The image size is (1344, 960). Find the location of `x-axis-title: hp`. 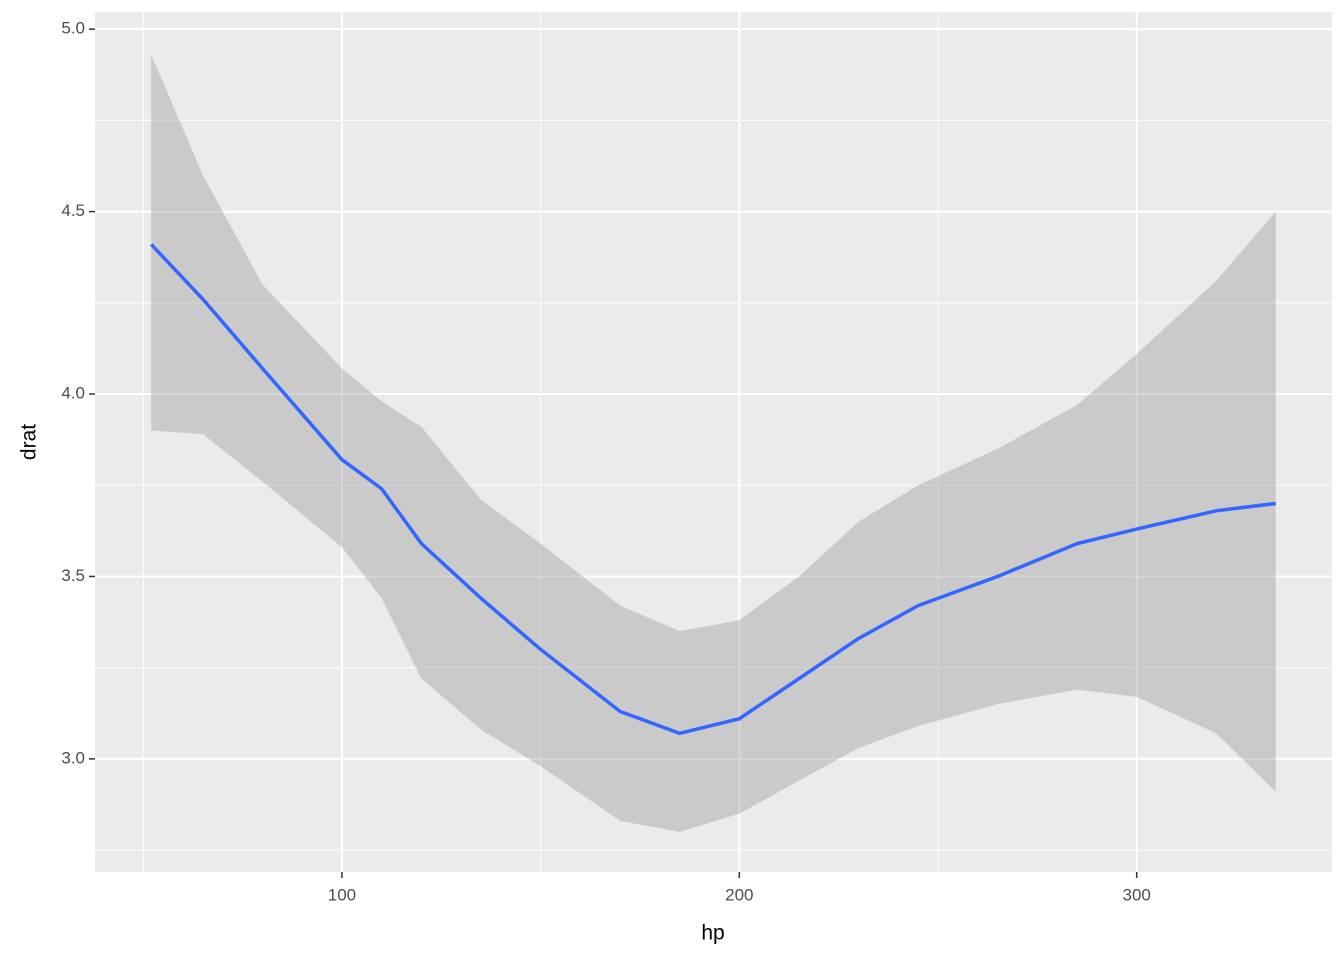

x-axis-title: hp is located at coordinates (712, 933).